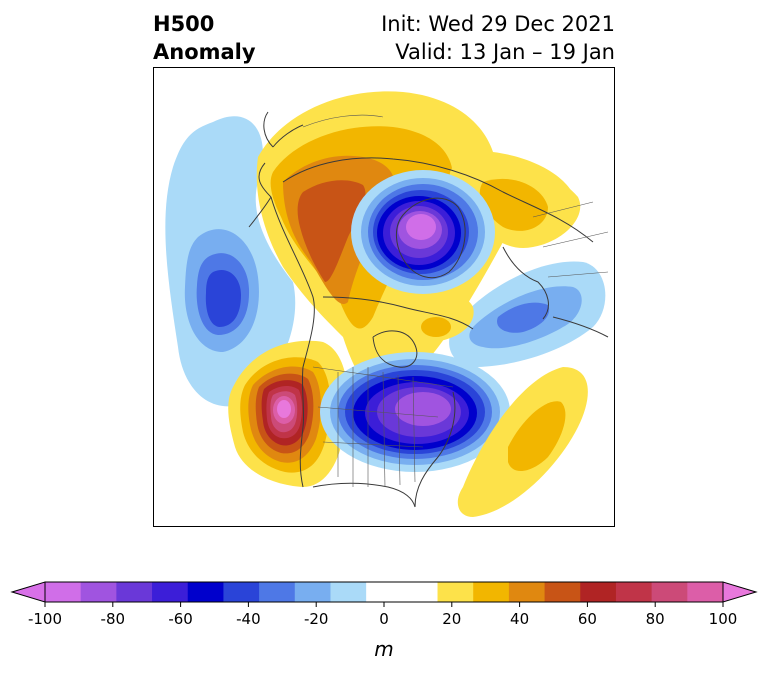 This screenshot has height=673, width=768. What do you see at coordinates (655, 619) in the screenshot?
I see `colorbar-tick-label: 80` at bounding box center [655, 619].